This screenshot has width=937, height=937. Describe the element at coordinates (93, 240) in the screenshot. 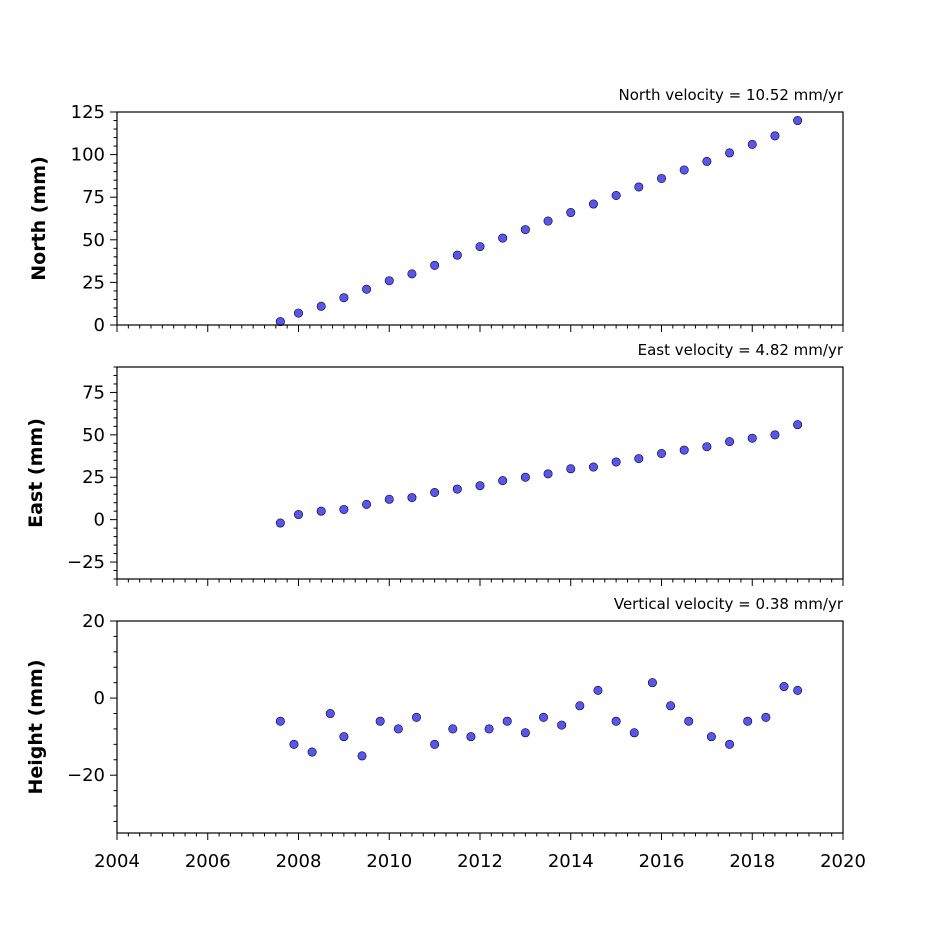

I see `north-y-tick-label: 50` at that location.